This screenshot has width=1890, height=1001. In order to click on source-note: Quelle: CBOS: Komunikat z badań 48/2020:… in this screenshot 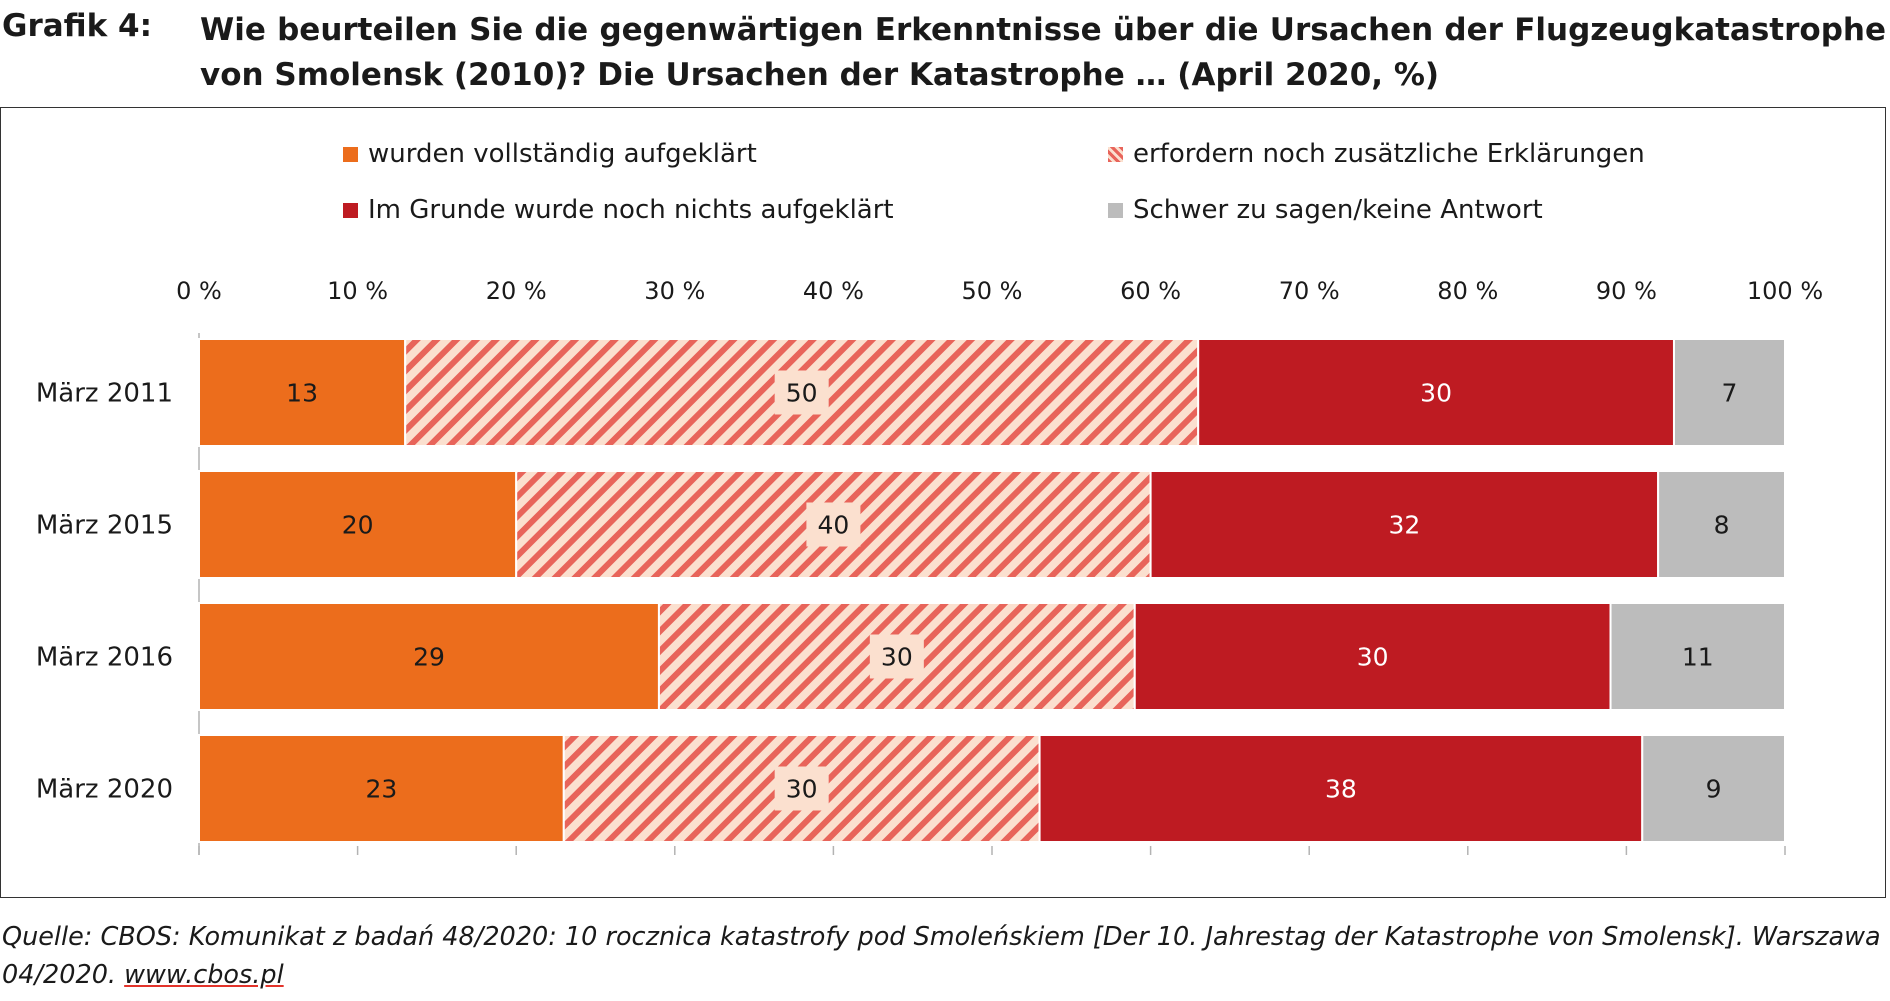, I will do `click(942, 956)`.